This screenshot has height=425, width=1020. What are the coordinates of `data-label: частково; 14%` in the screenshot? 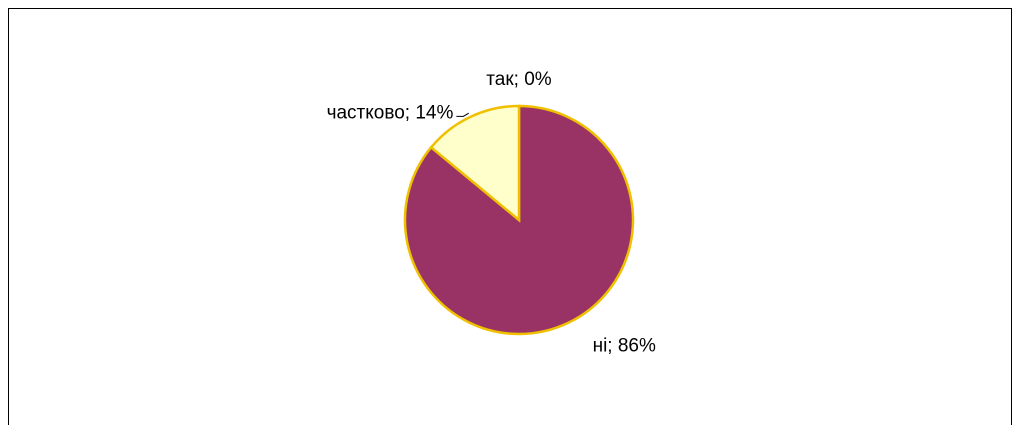 It's located at (390, 112).